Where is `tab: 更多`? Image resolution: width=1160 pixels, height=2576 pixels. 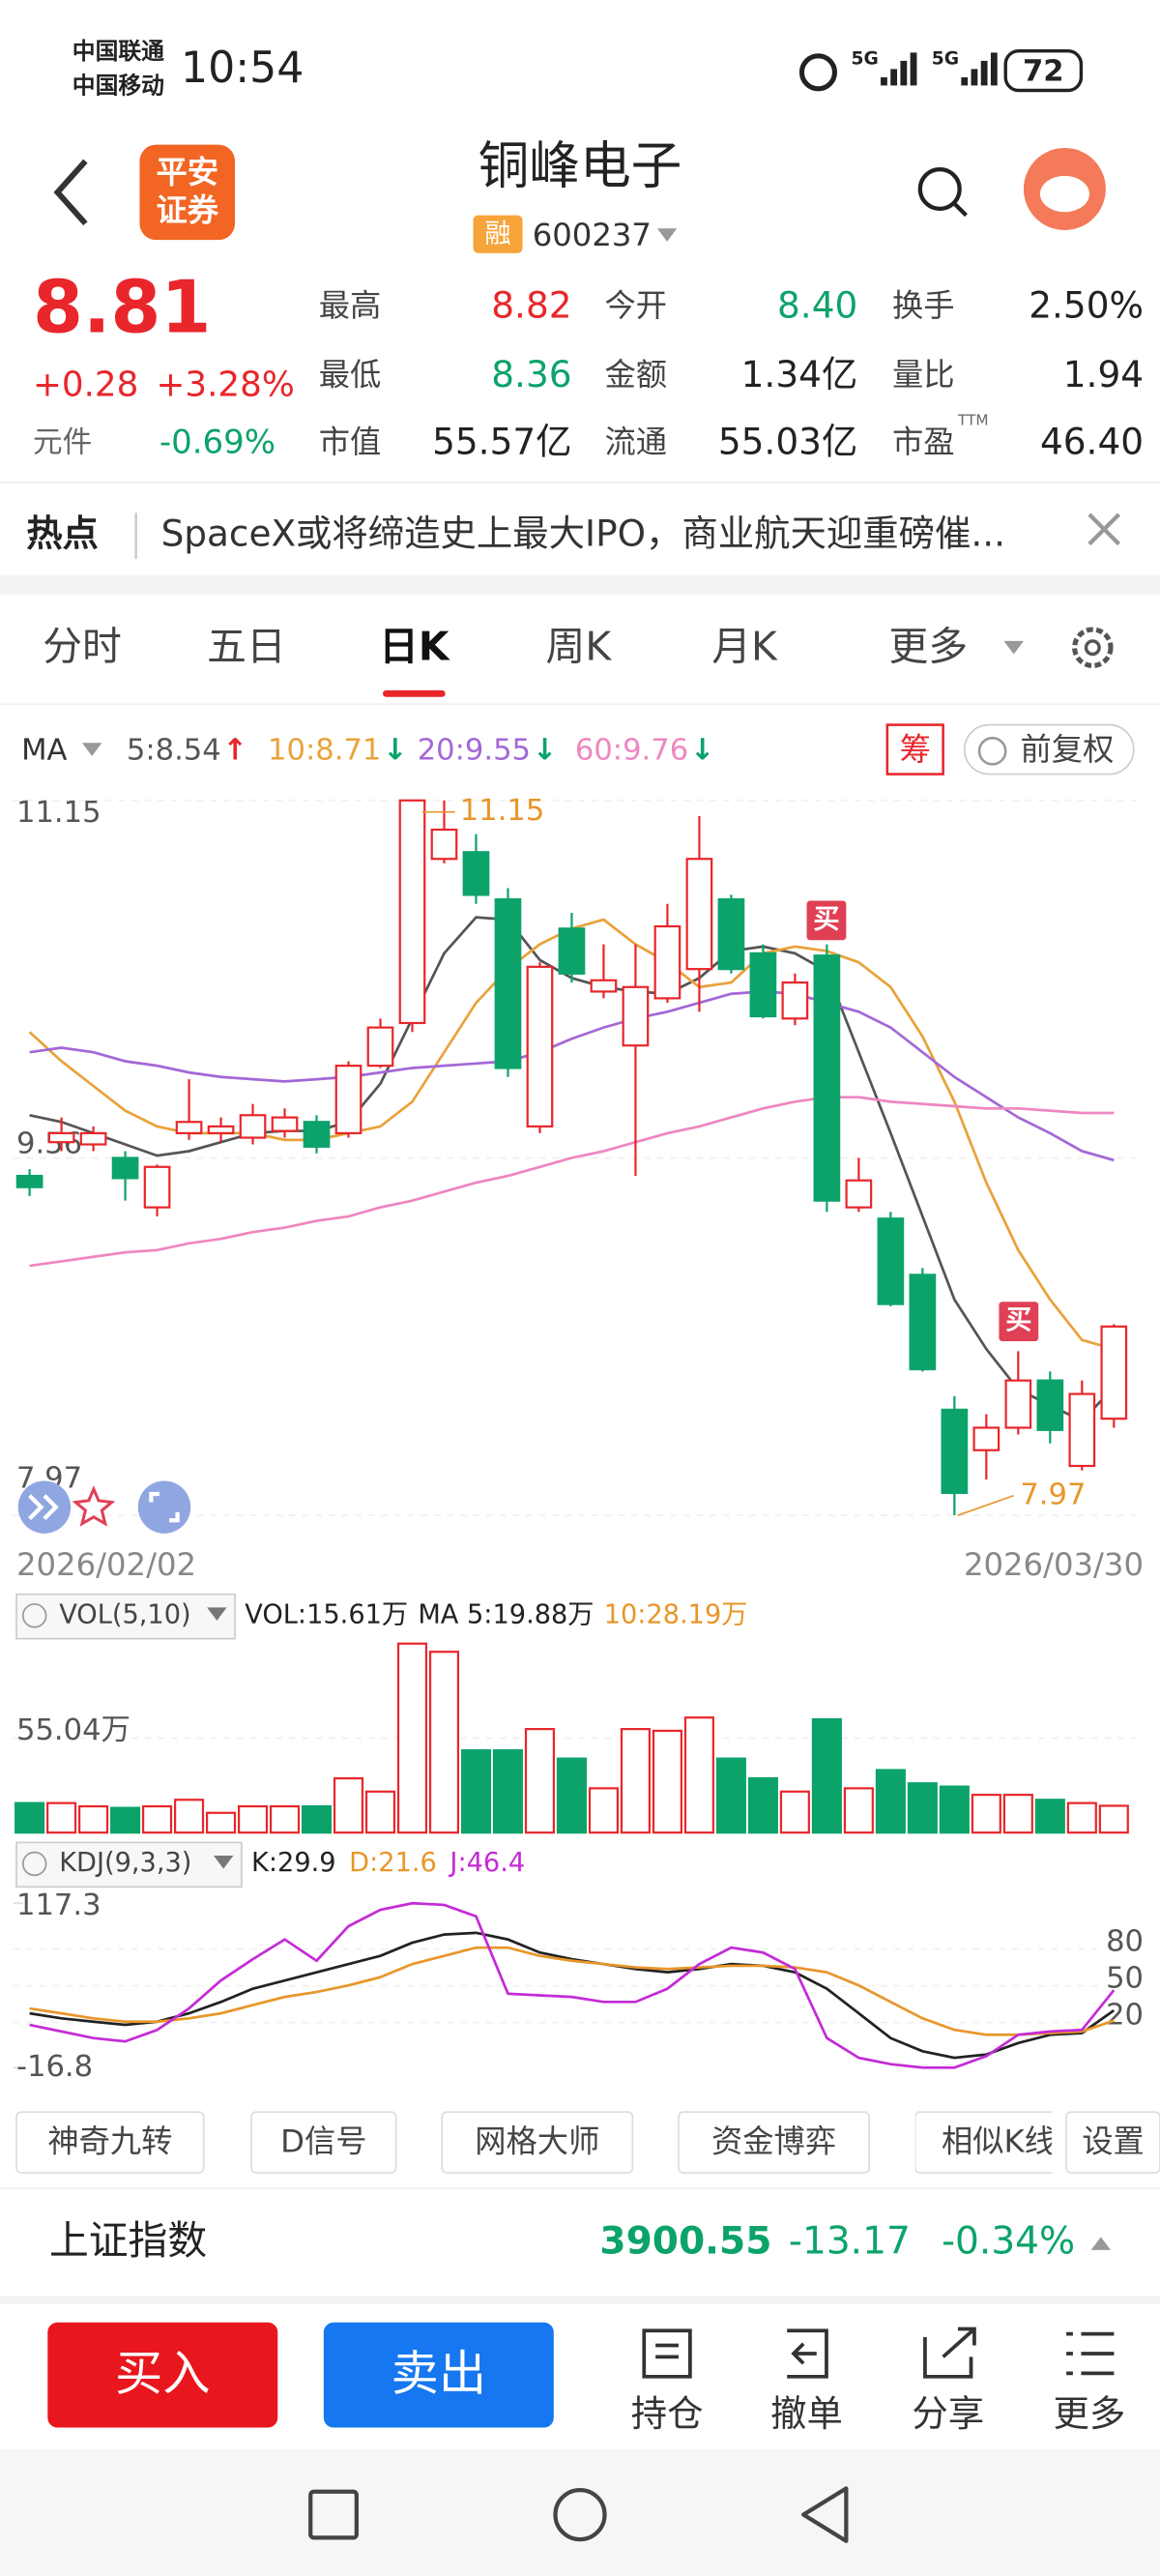
tab: 更多 is located at coordinates (929, 646).